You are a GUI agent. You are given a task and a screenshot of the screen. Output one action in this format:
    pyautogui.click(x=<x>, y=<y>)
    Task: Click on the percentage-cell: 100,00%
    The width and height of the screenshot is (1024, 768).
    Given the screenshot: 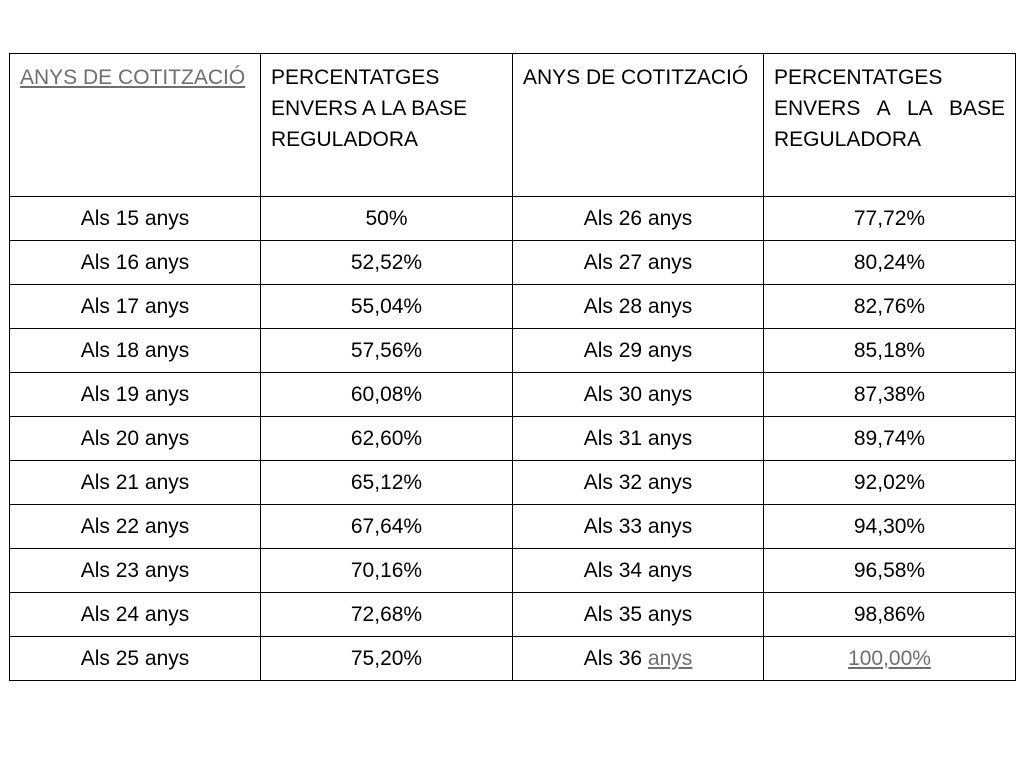 What is the action you would take?
    pyautogui.click(x=889, y=658)
    